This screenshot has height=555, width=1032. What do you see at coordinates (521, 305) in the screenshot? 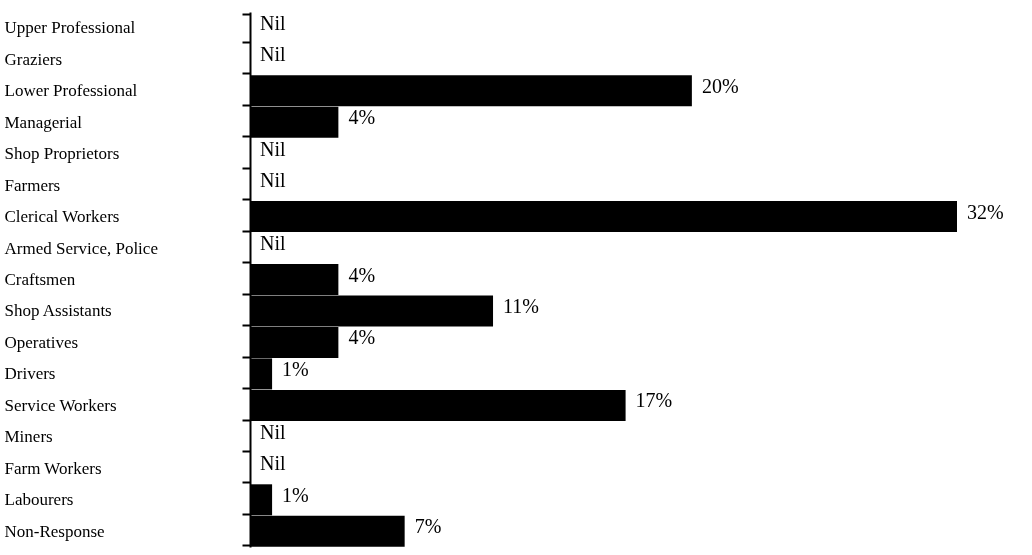
I see `data-label: 11%` at bounding box center [521, 305].